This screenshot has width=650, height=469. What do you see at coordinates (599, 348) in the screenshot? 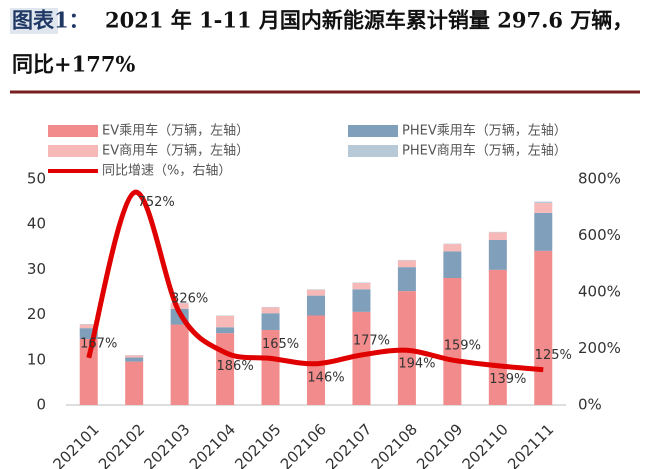
I see `y2-tick-label: 200%` at bounding box center [599, 348].